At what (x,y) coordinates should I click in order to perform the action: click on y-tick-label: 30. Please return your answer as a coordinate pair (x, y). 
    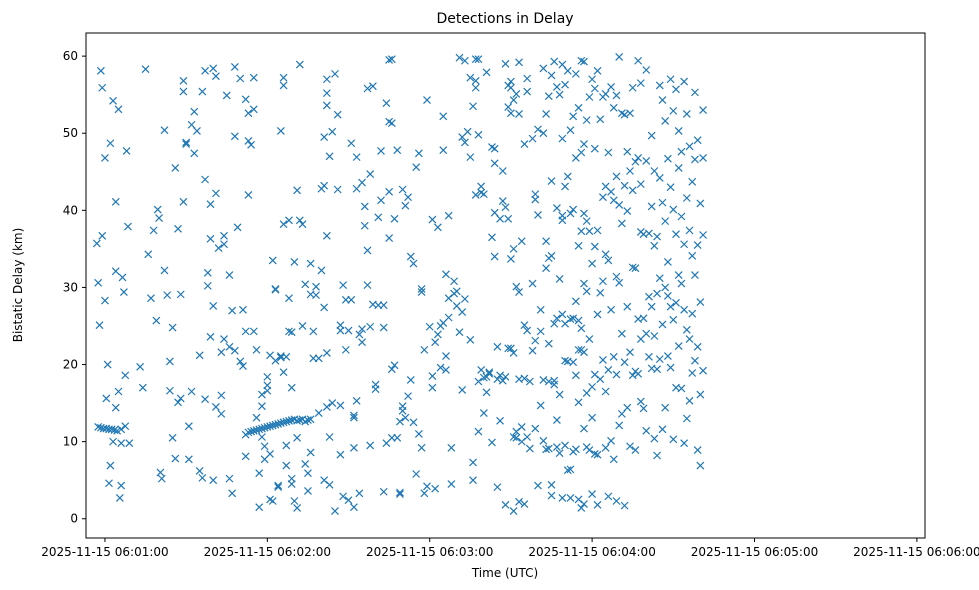
    Looking at the image, I should click on (70, 287).